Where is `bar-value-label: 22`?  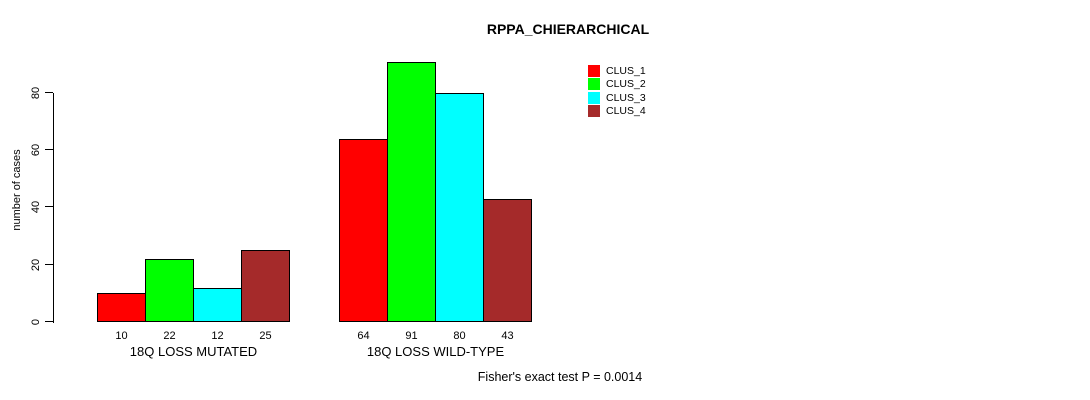
bar-value-label: 22 is located at coordinates (169, 336).